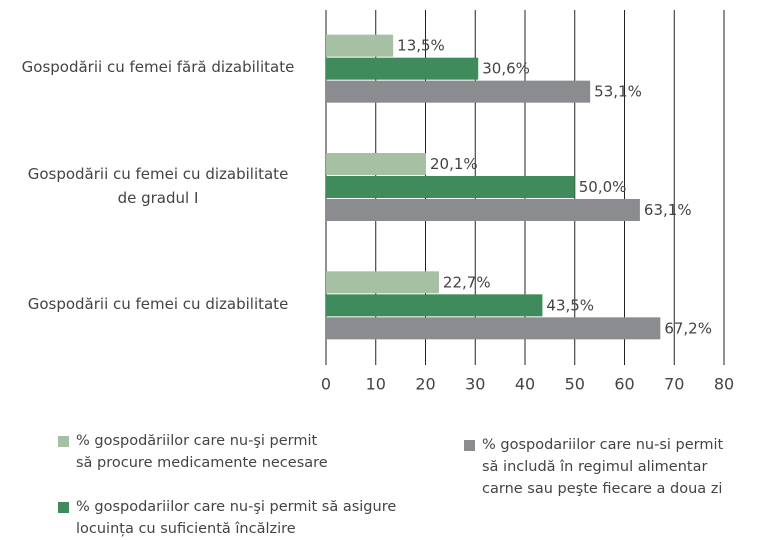  Describe the element at coordinates (475, 384) in the screenshot. I see `x-tick-label: 30` at that location.